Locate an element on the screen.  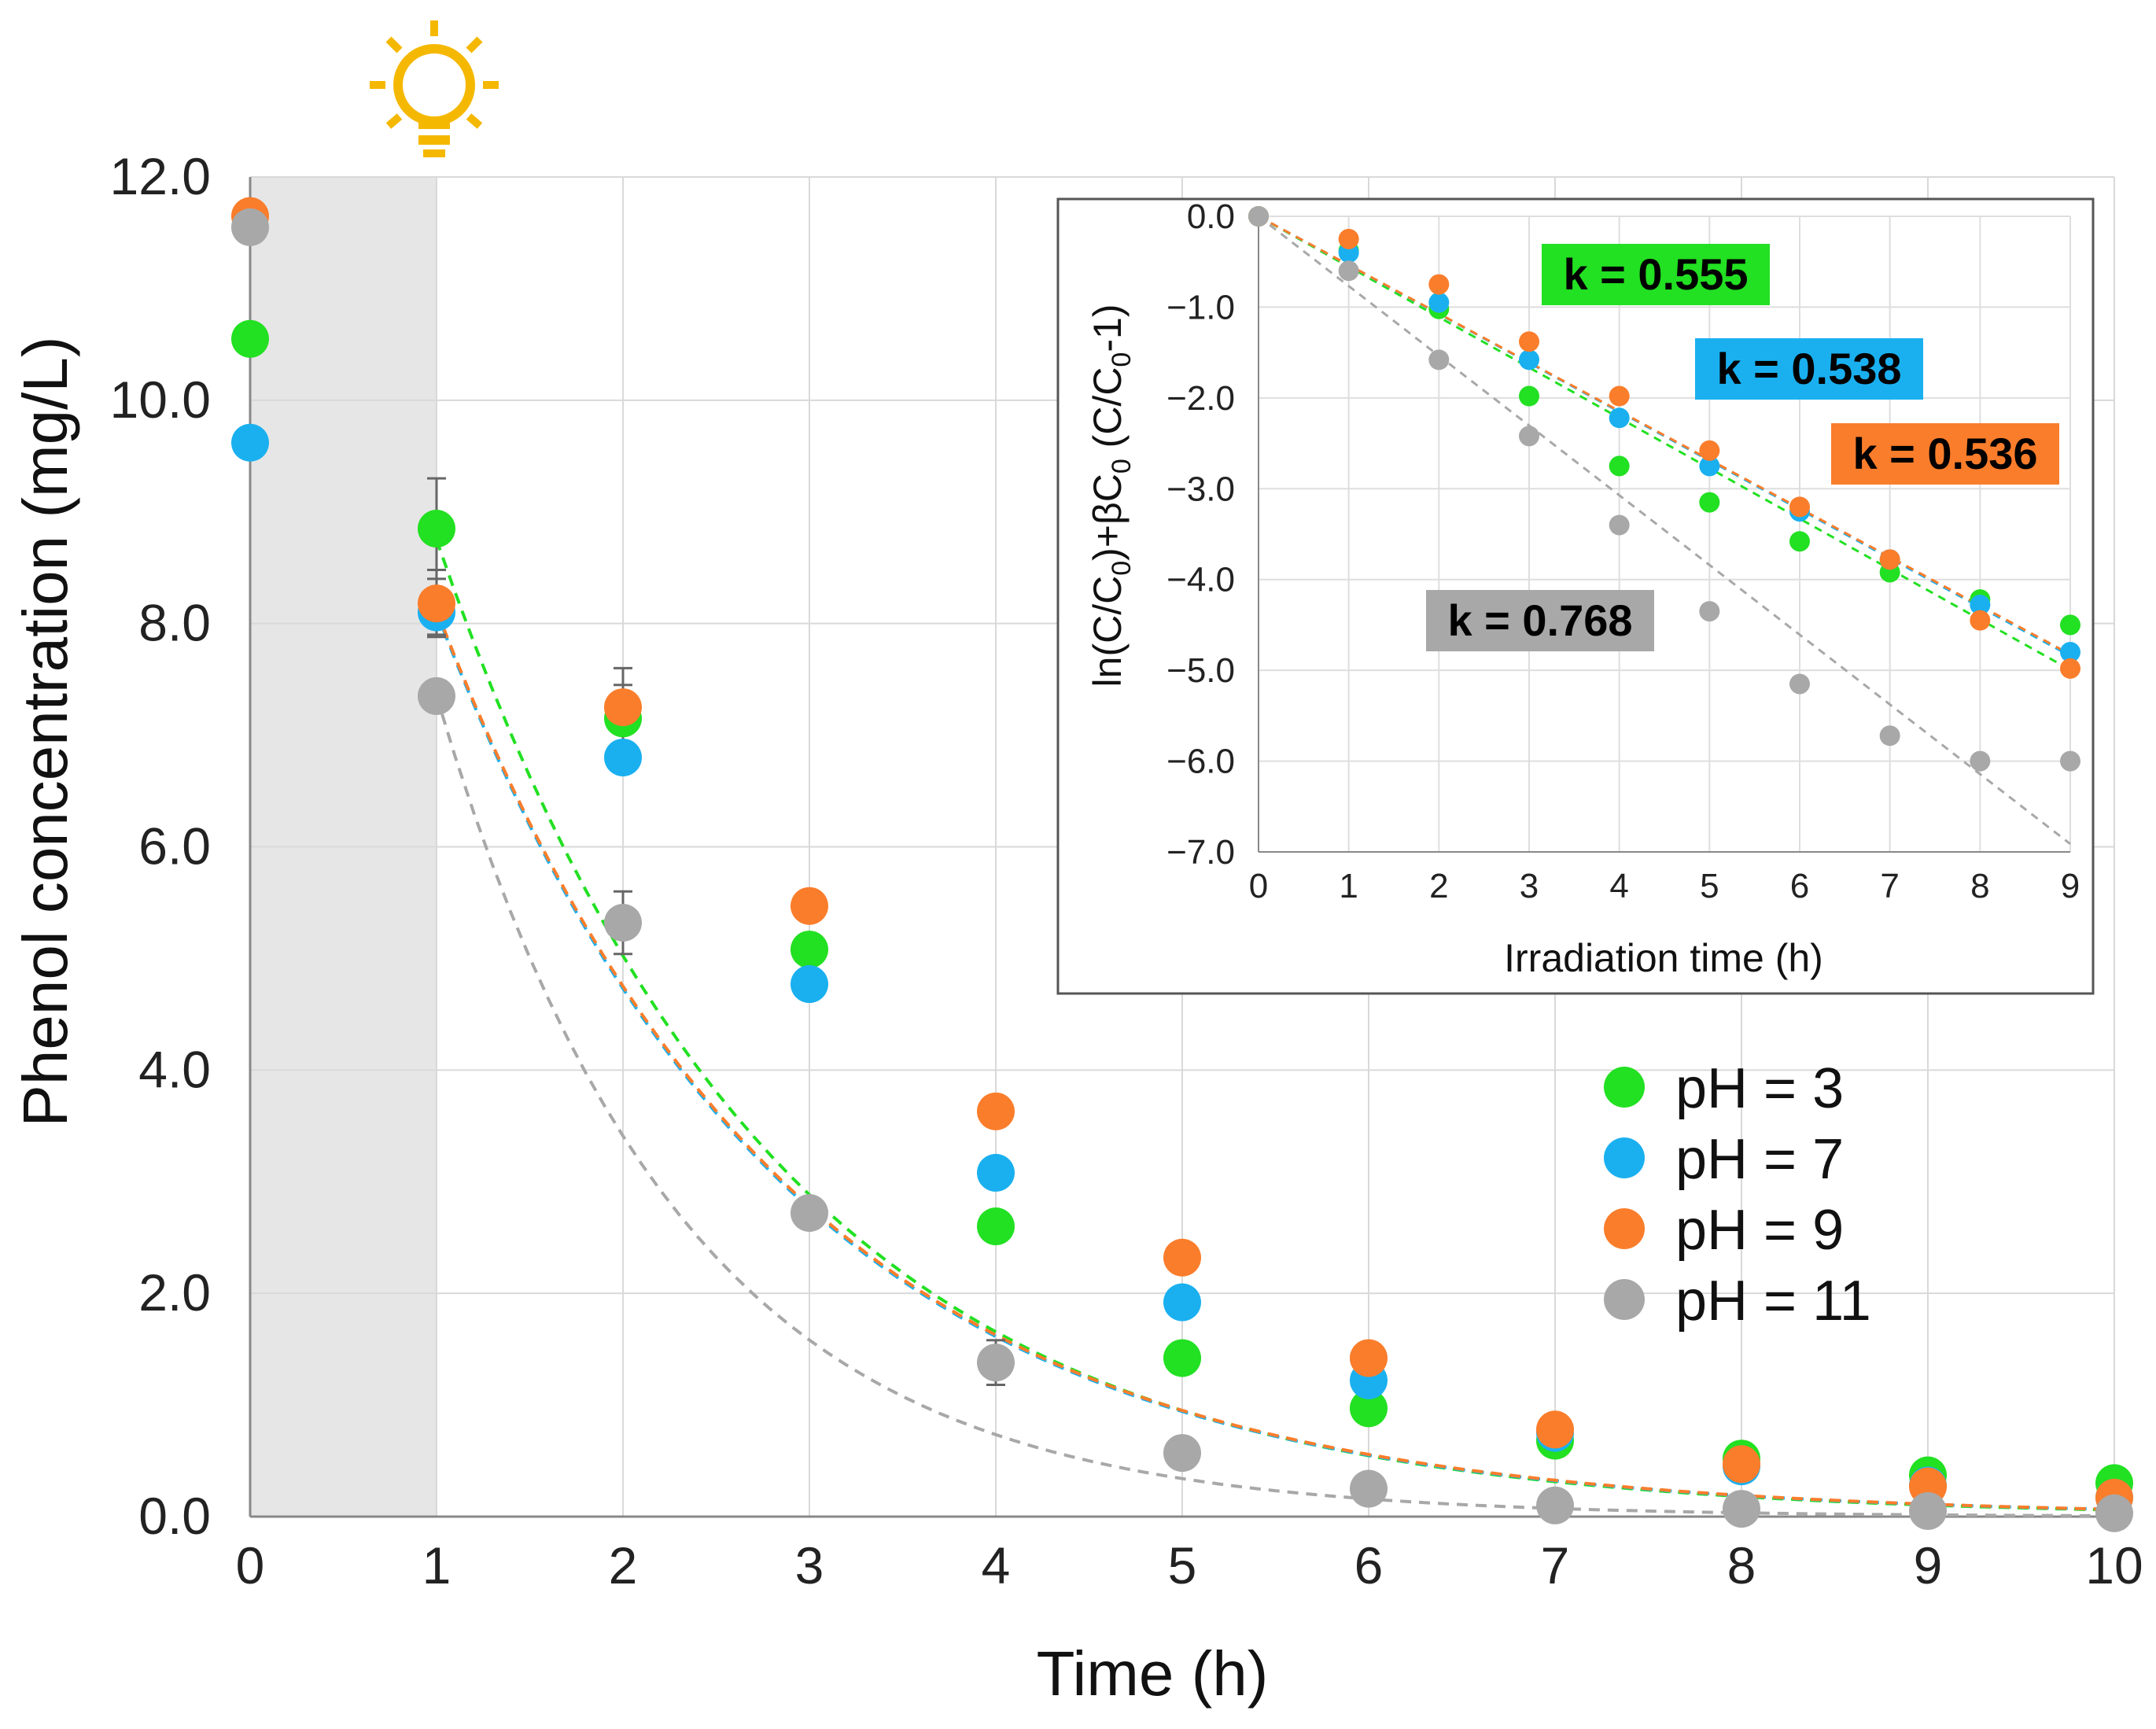
inset-x-tick-label: 7 is located at coordinates (1890, 886).